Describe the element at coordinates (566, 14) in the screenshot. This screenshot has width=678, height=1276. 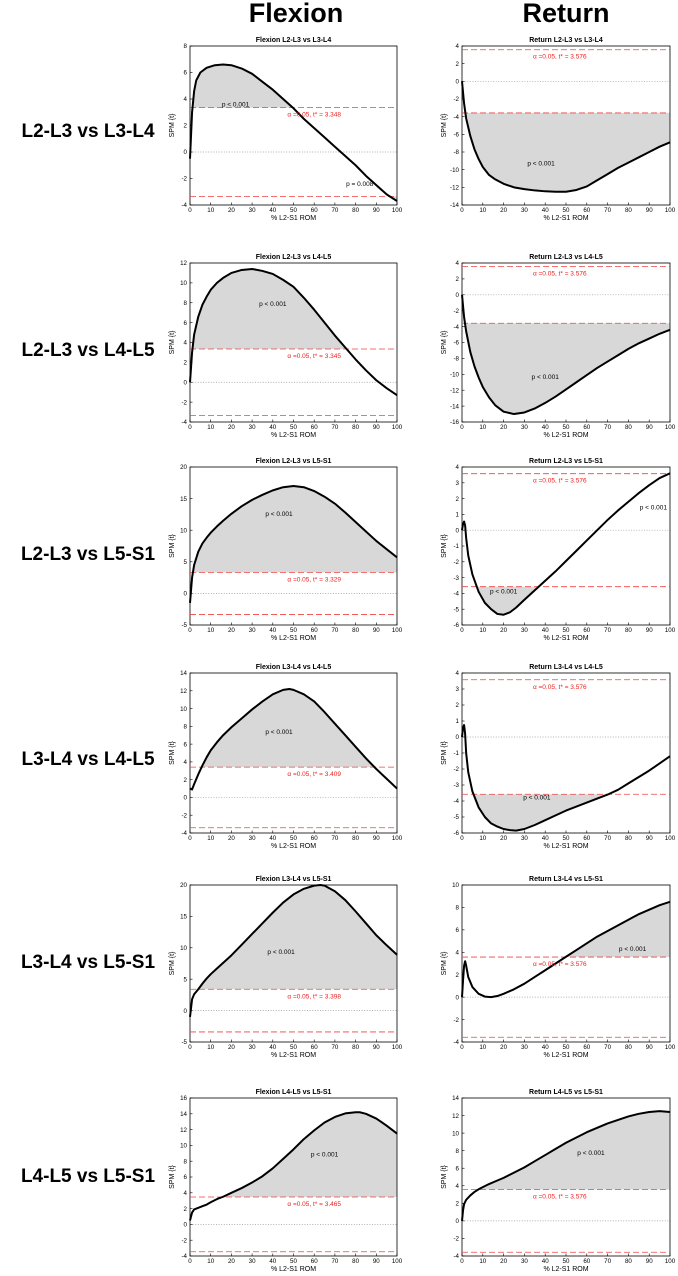
I see `column-header-return: Return` at that location.